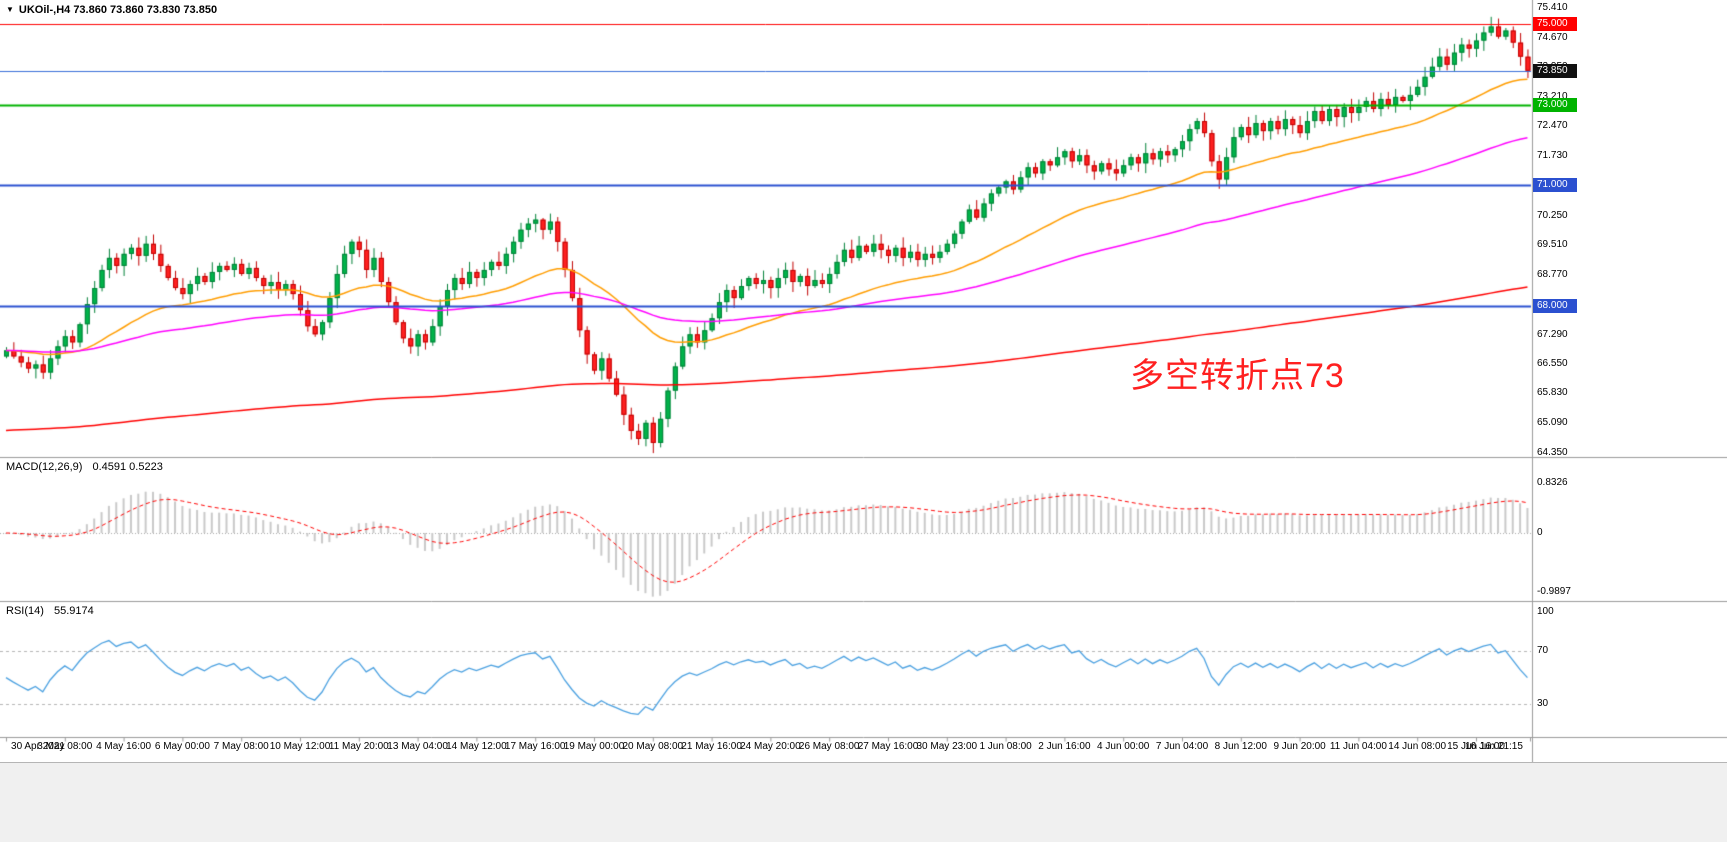 Image resolution: width=1727 pixels, height=842 pixels. I want to click on price-axis, so click(1629, 368).